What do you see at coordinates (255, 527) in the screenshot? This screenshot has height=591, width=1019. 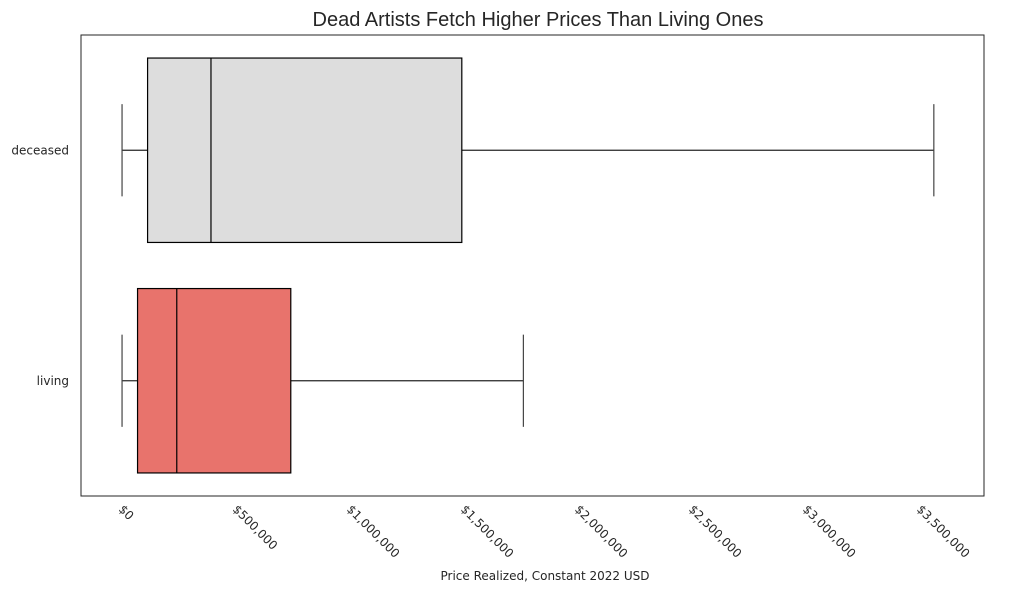 I see `x-tick-label: $500,000` at bounding box center [255, 527].